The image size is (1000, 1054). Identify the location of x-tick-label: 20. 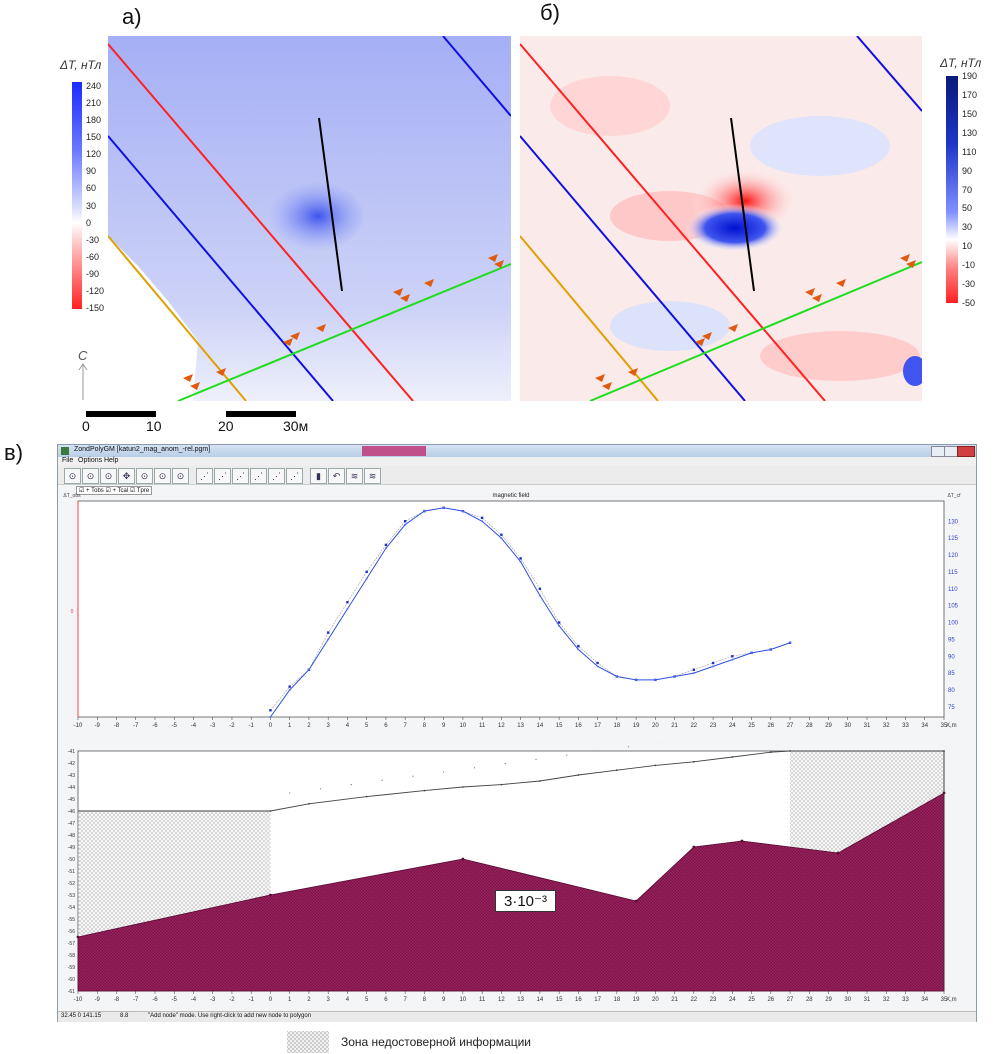
(655, 726).